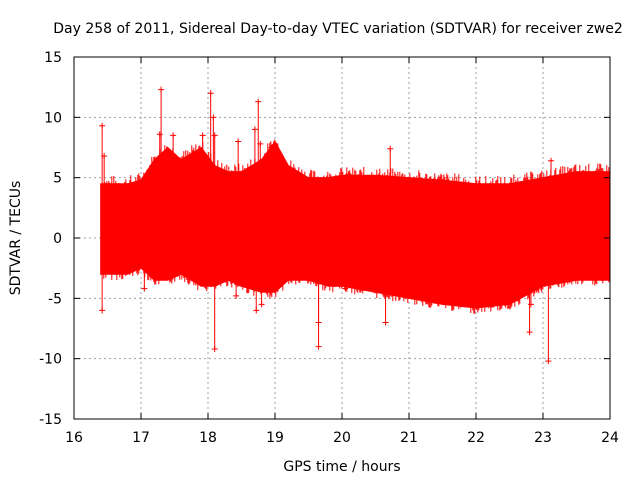 Image resolution: width=640 pixels, height=480 pixels. What do you see at coordinates (476, 438) in the screenshot?
I see `x-tick-label: 22` at bounding box center [476, 438].